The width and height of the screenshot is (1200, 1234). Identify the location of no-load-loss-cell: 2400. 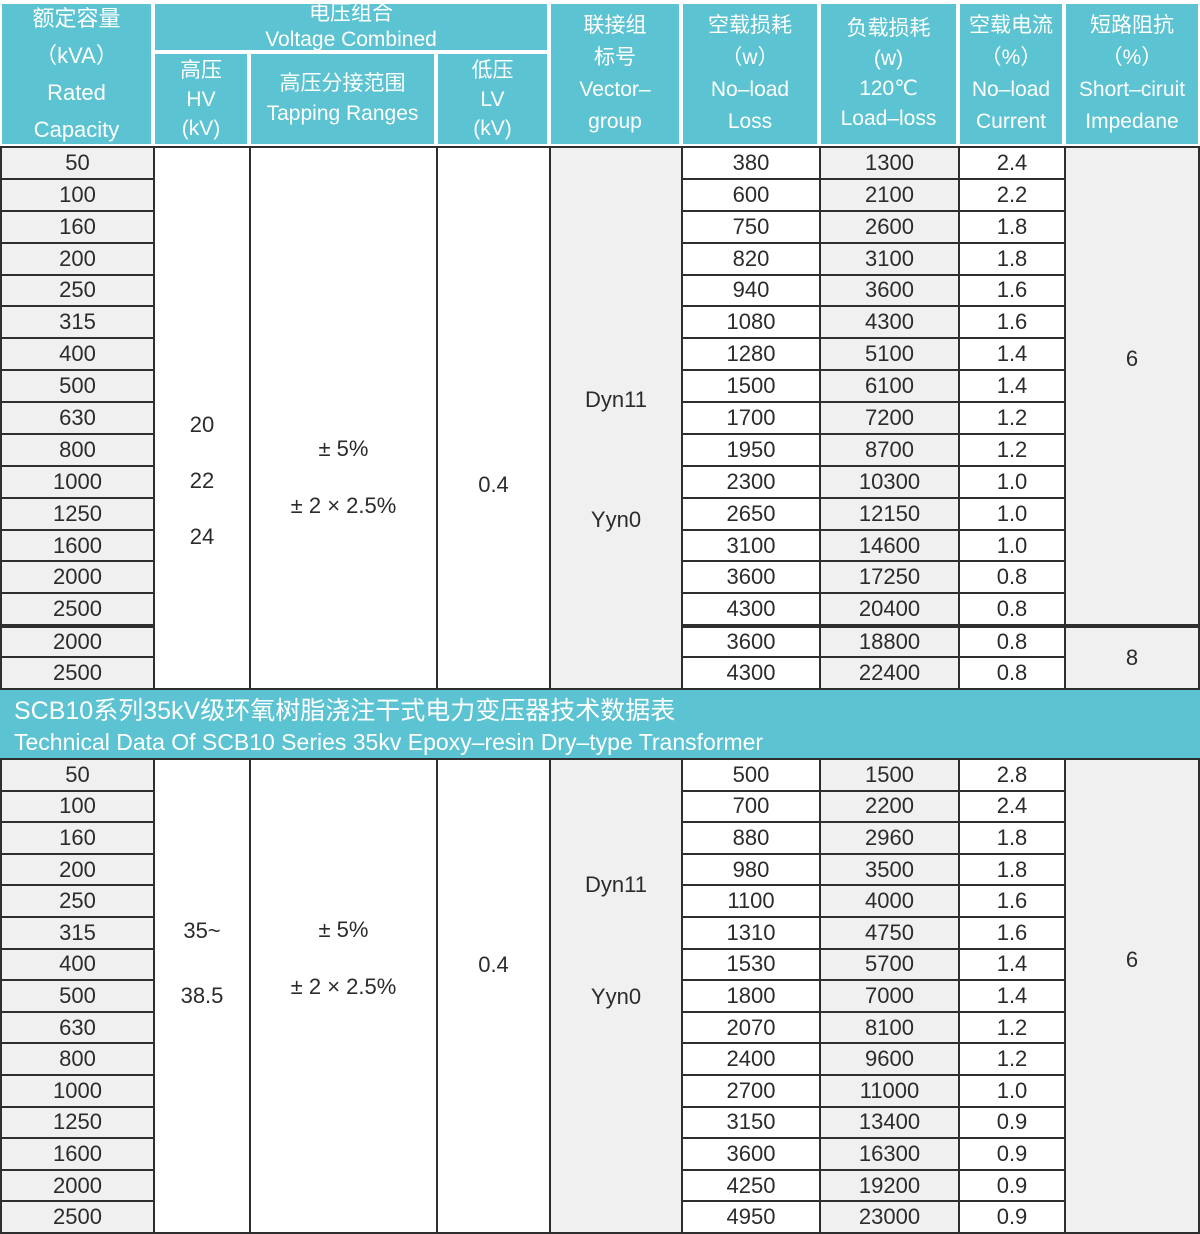
(752, 1060).